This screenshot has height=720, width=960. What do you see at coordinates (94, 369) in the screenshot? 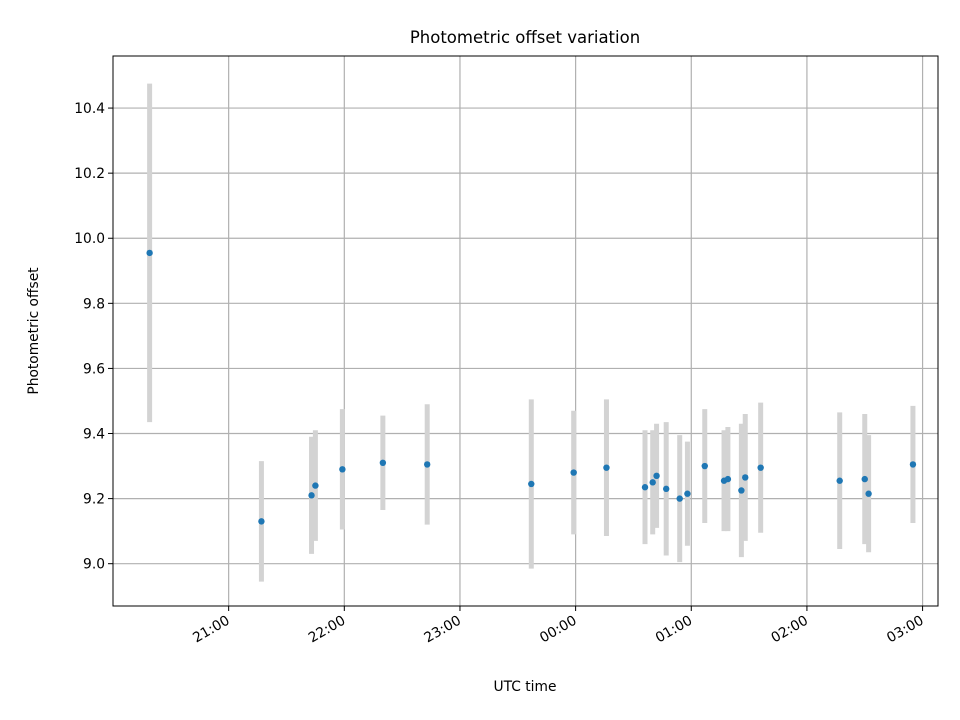
I see `y-tick-label: 9.6` at bounding box center [94, 369].